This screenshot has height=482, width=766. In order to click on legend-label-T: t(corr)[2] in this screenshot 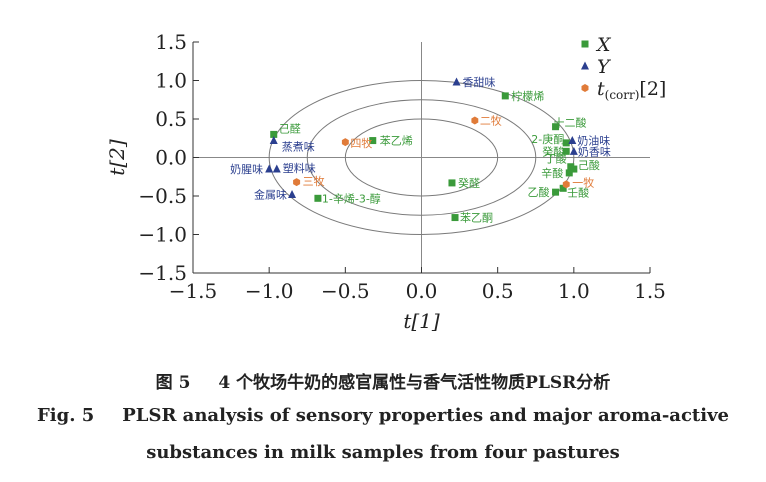, I will do `click(631, 90)`.